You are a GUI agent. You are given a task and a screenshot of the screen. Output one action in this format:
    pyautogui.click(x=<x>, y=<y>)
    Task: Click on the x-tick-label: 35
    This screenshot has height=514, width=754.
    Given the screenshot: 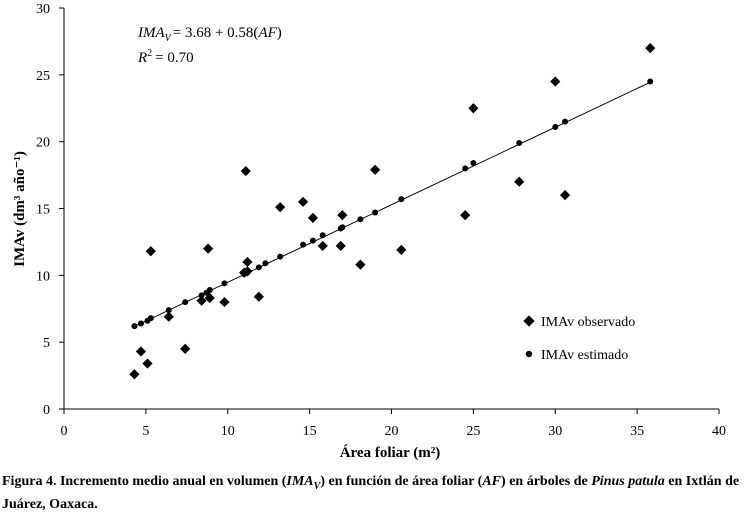 What is the action you would take?
    pyautogui.click(x=637, y=431)
    